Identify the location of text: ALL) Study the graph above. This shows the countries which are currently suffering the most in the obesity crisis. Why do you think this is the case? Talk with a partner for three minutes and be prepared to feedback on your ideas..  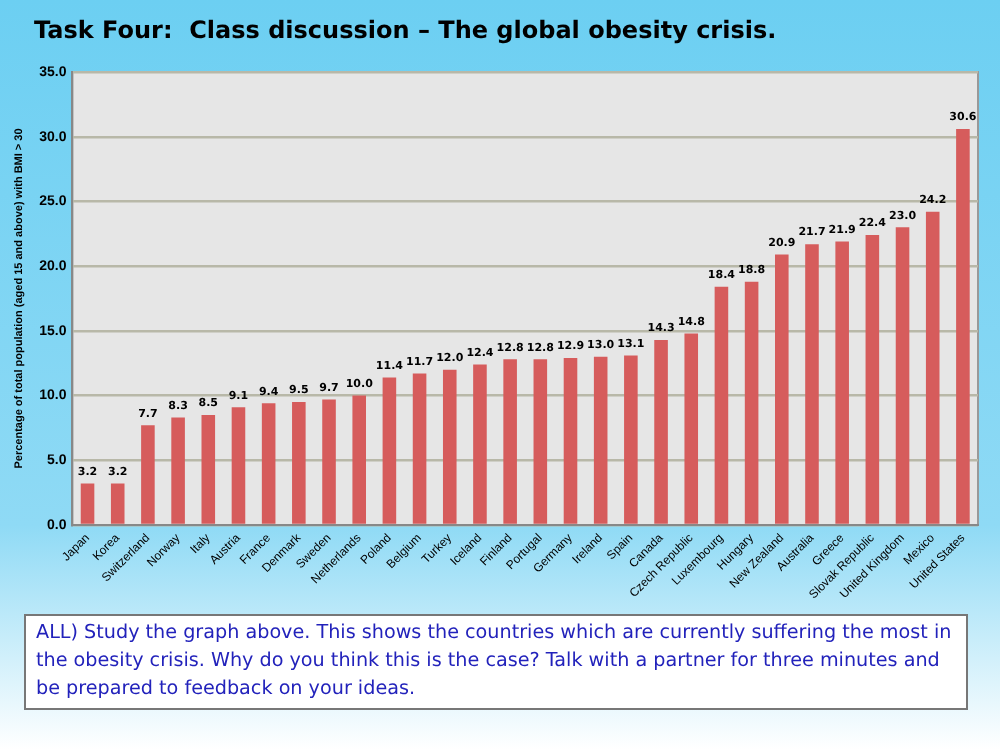
(496, 662).